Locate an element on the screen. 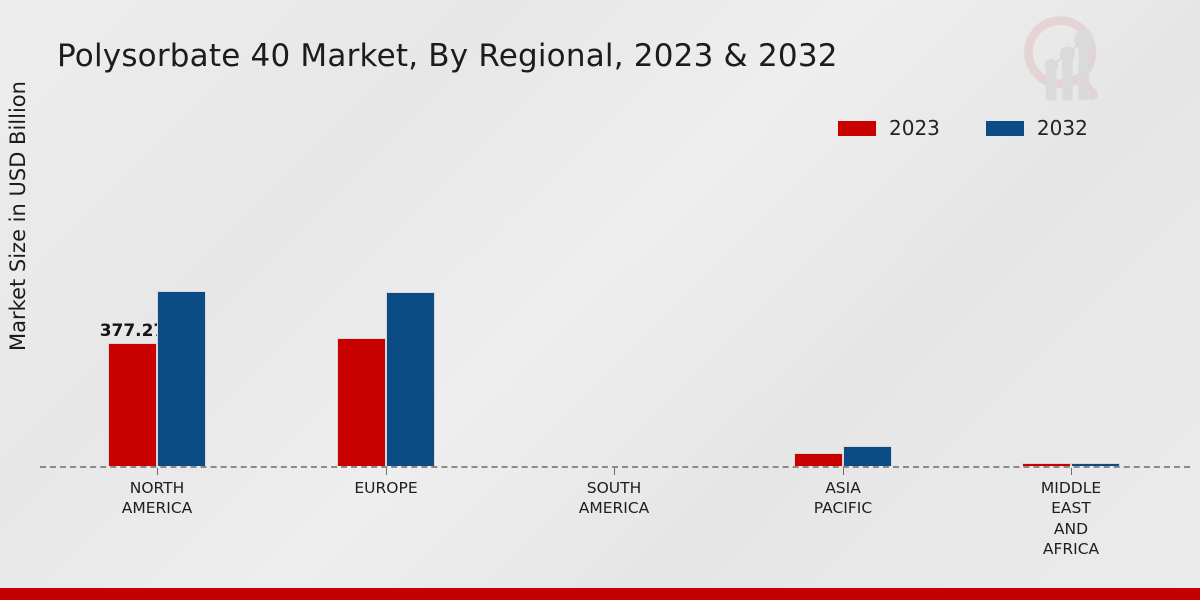  category-label-line: AFRICA is located at coordinates (1071, 549).